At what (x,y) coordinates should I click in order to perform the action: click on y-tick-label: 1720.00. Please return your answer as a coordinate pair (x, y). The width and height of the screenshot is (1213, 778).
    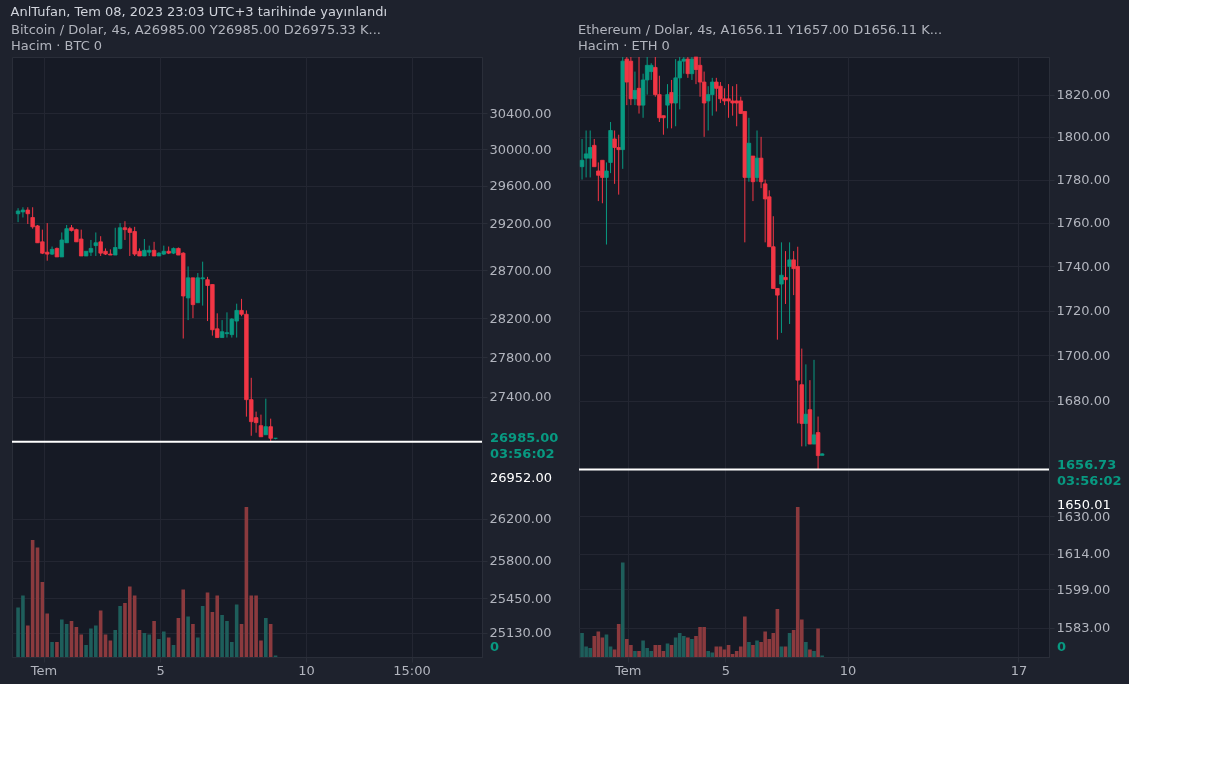
    Looking at the image, I should click on (1083, 311).